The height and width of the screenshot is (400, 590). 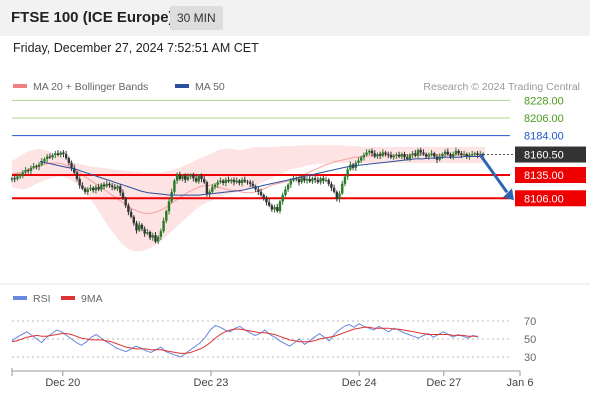 I want to click on level-label: 8184.00, so click(x=544, y=137).